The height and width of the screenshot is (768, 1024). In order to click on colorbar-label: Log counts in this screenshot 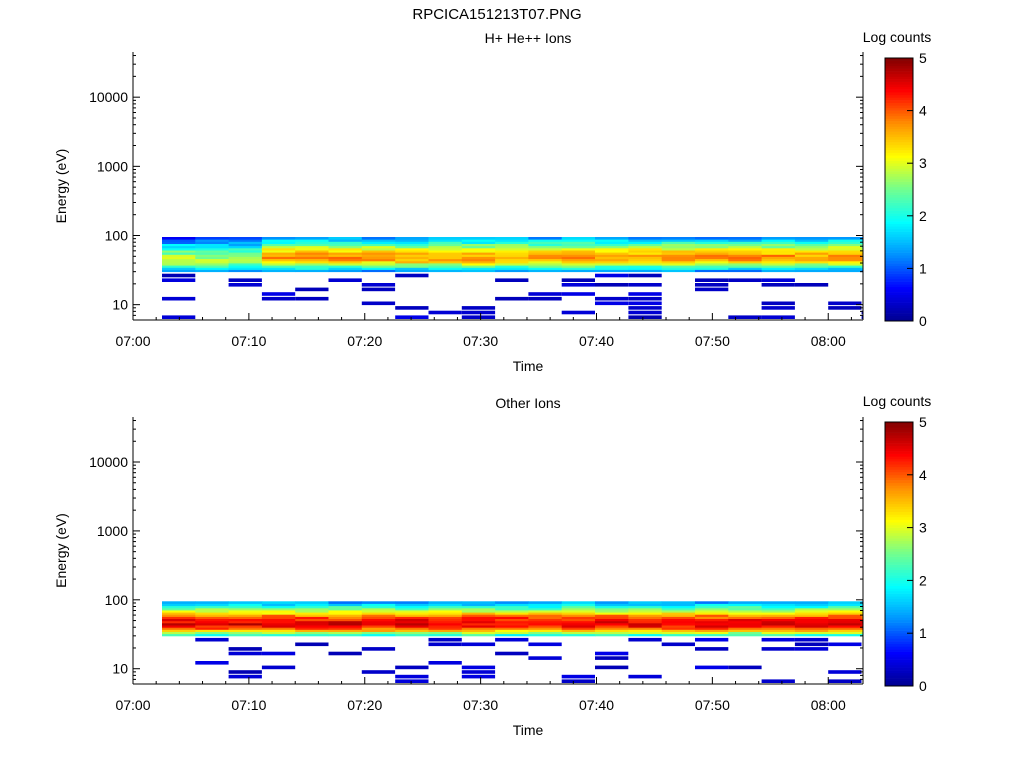, I will do `click(897, 401)`.